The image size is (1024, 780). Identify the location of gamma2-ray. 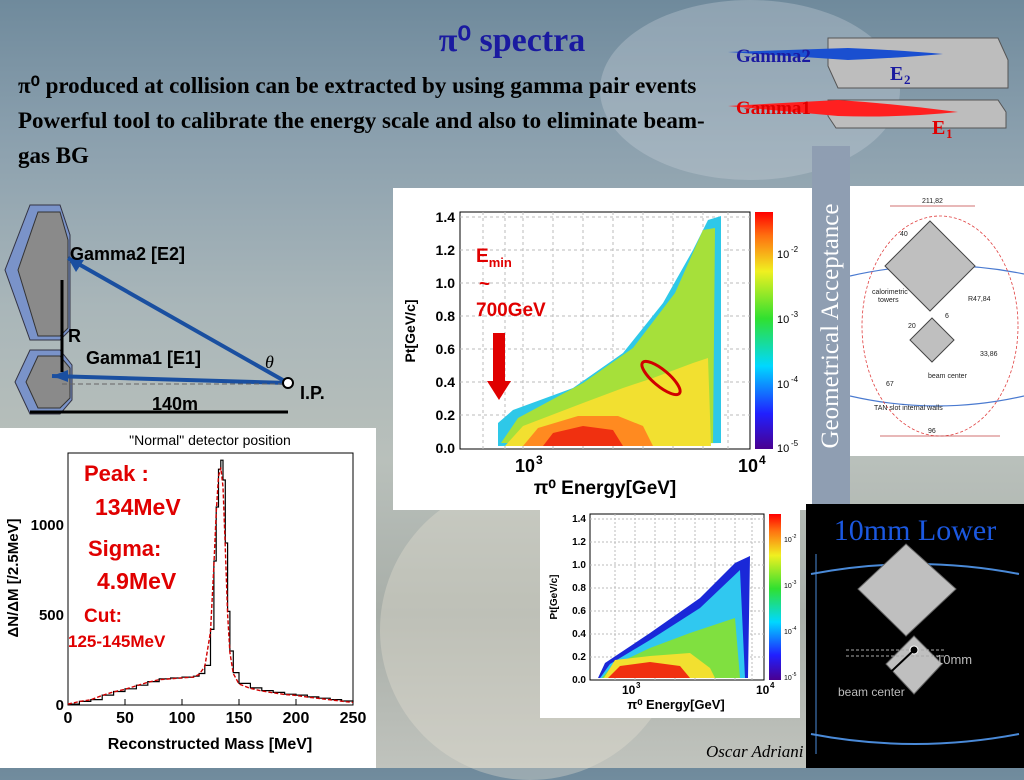
(178, 320).